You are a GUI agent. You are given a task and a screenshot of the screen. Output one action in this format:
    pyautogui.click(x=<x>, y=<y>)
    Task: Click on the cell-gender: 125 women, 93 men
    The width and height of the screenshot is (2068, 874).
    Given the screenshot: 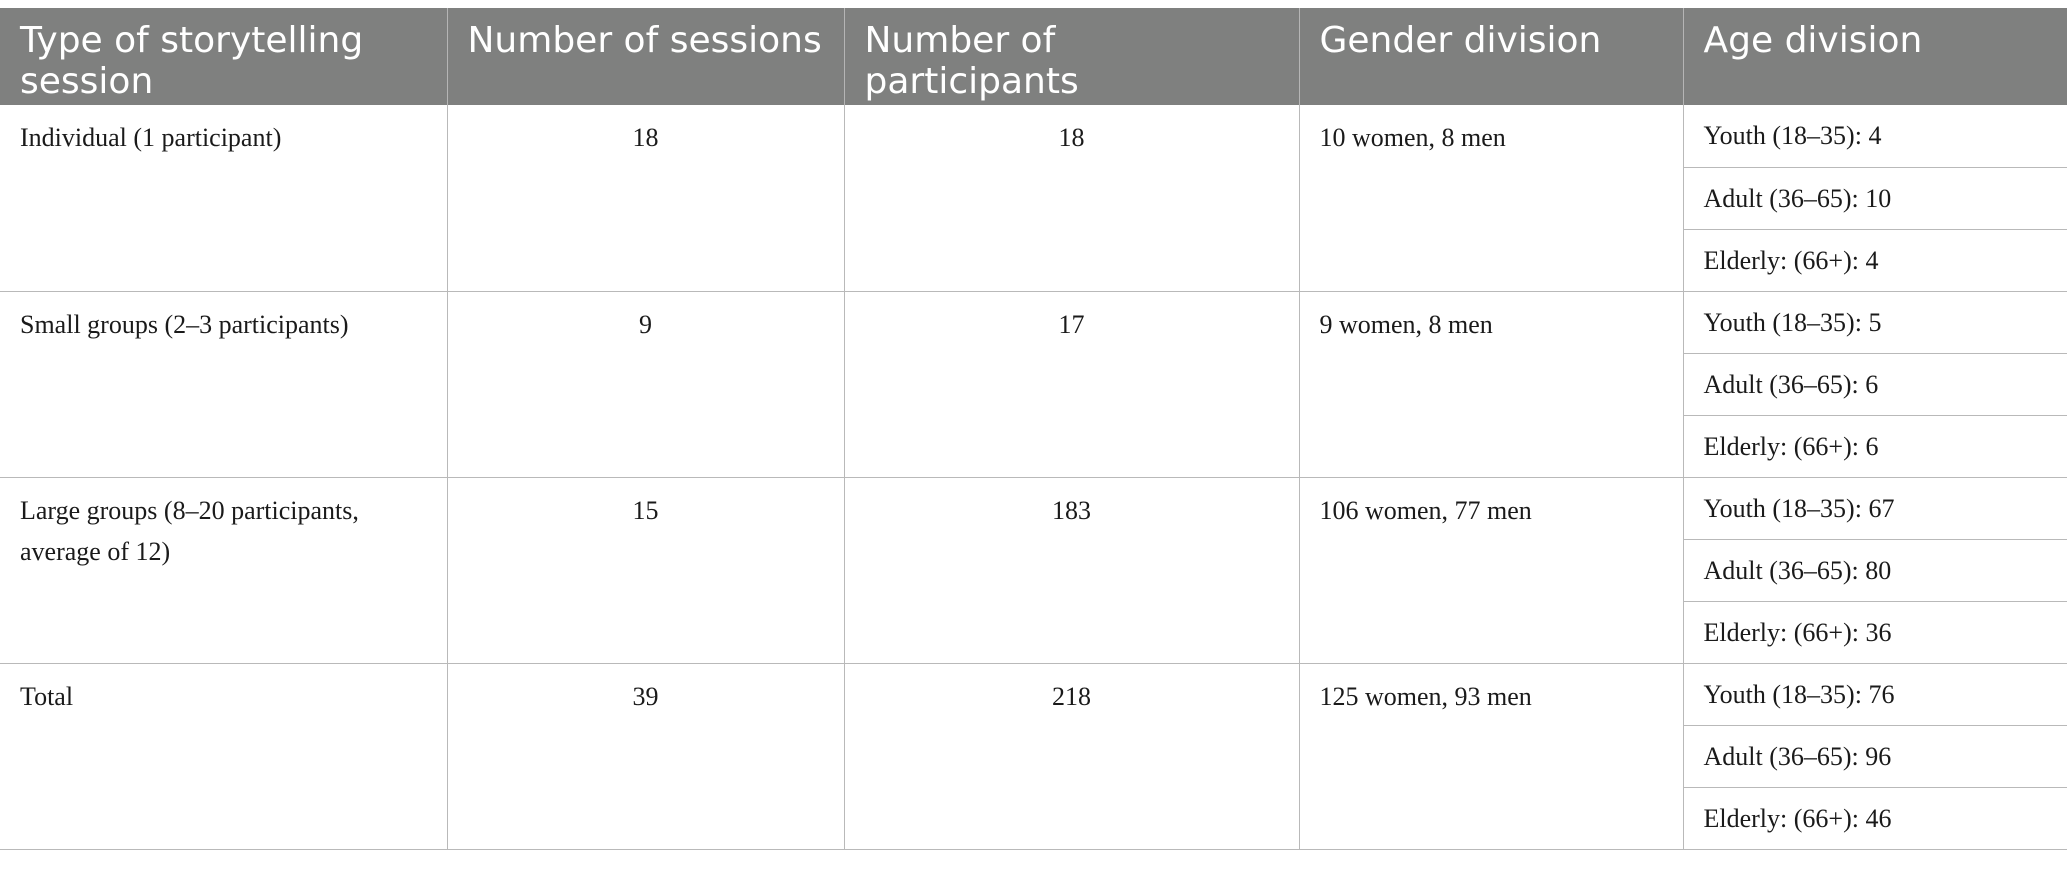 What is the action you would take?
    pyautogui.click(x=1491, y=756)
    